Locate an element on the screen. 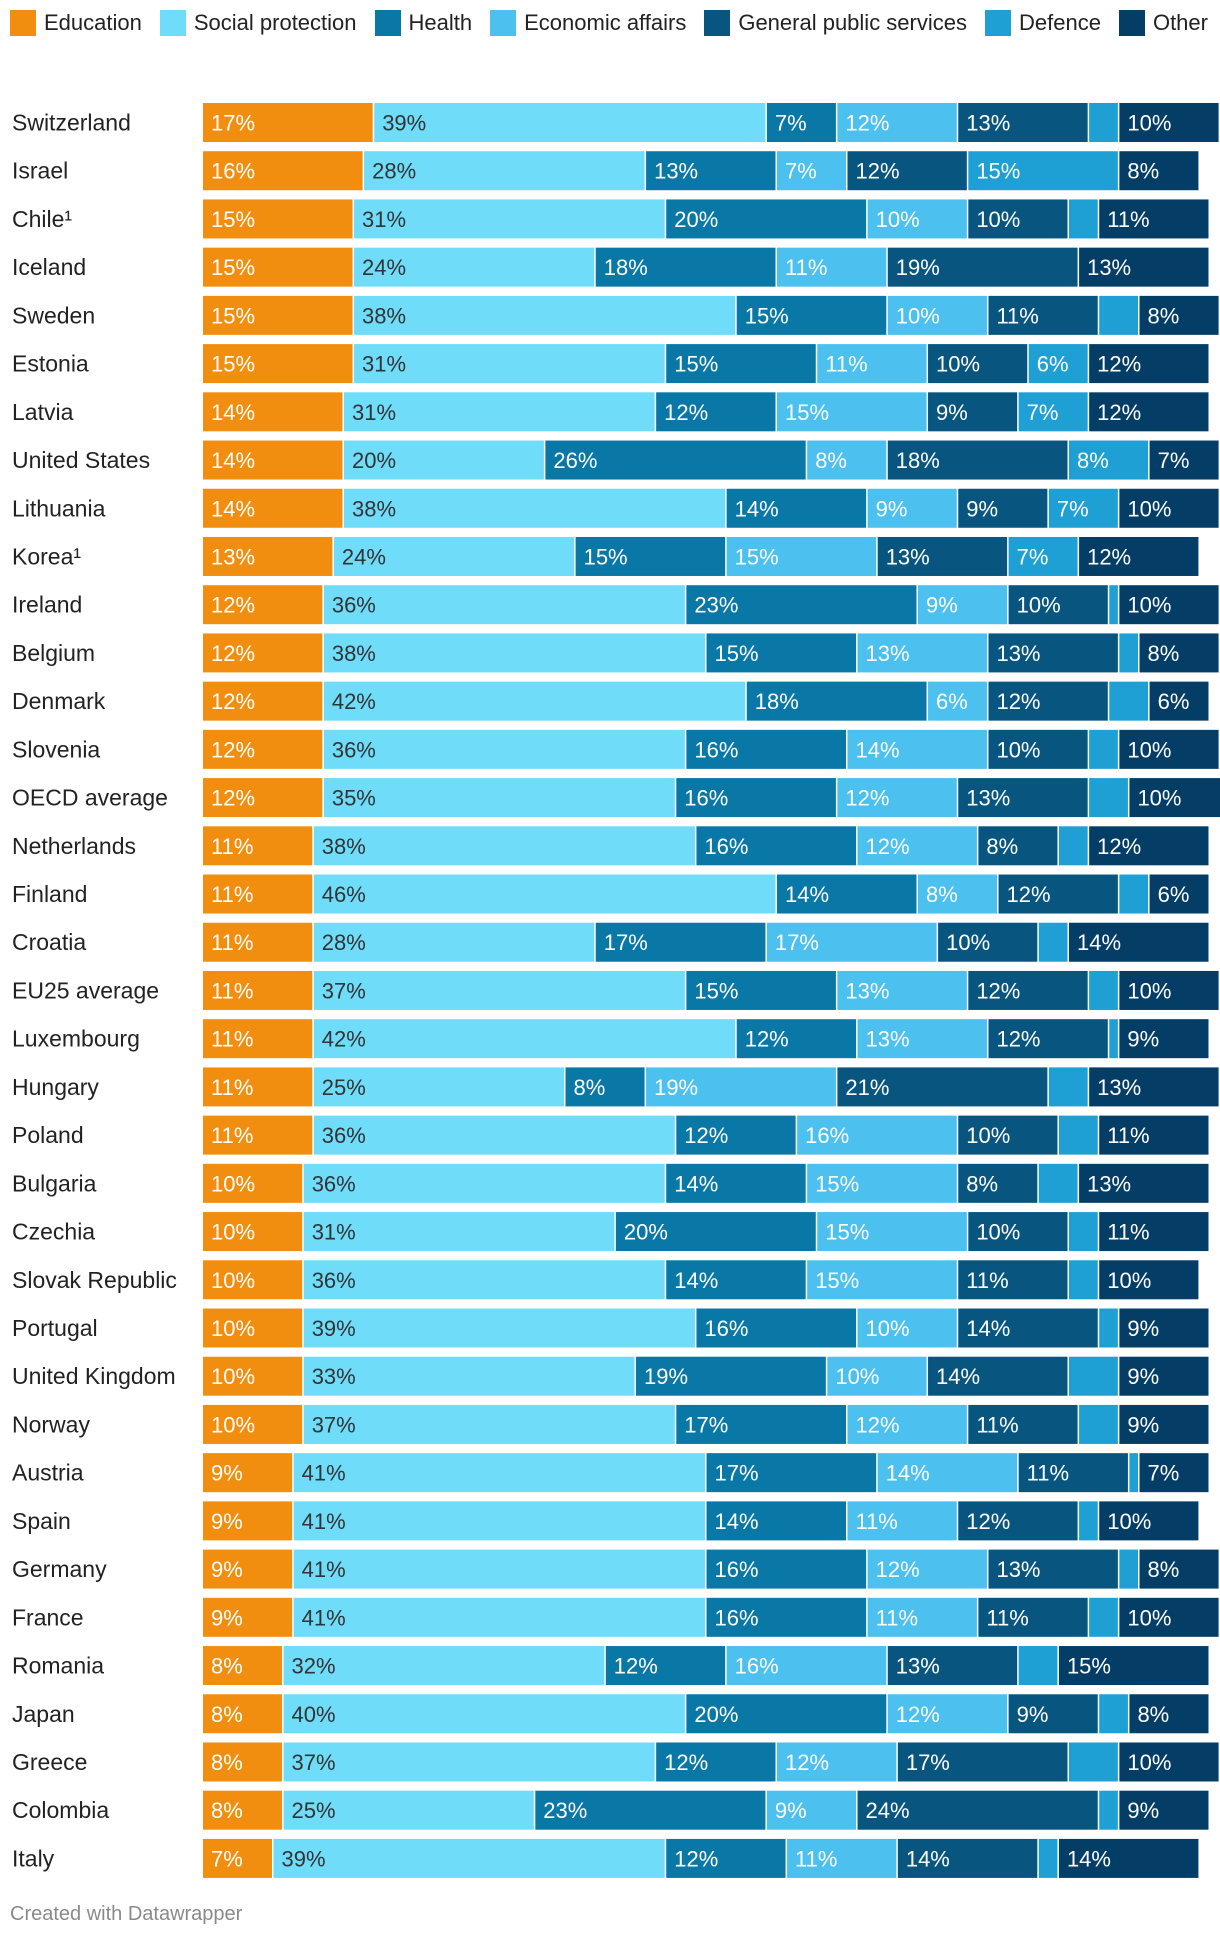 Image resolution: width=1220 pixels, height=1950 pixels. data-label: 17% is located at coordinates (737, 1473).